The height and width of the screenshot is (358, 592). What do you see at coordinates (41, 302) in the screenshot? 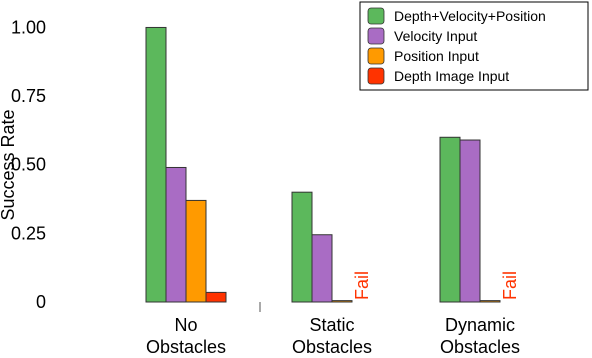
I see `y-tick-label: 0` at bounding box center [41, 302].